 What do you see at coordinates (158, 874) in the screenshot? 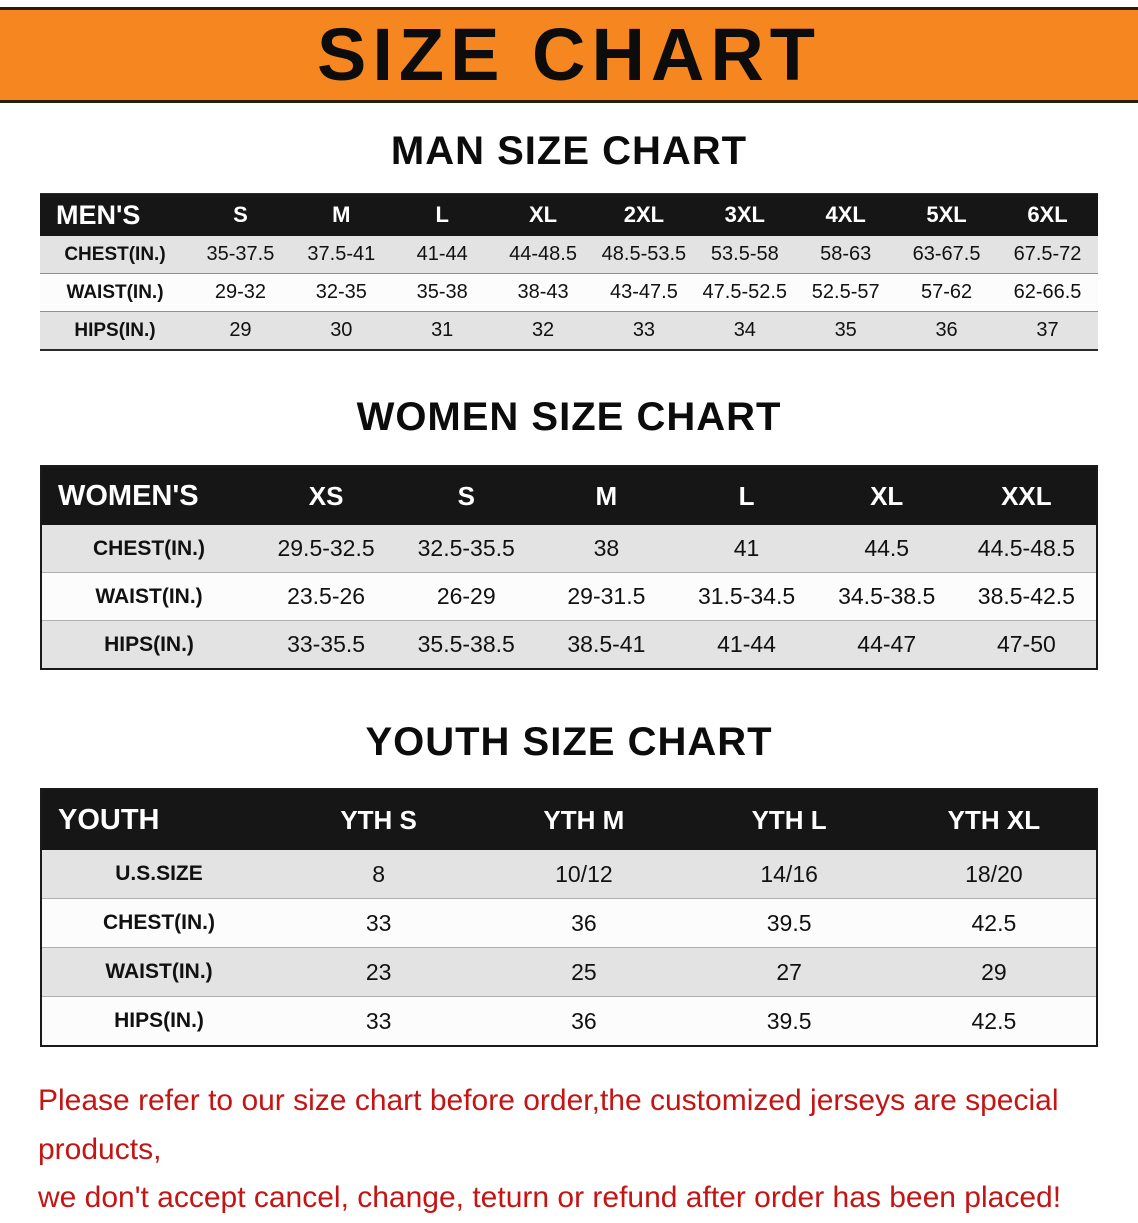
I see `row-label: U.S.SIZE` at bounding box center [158, 874].